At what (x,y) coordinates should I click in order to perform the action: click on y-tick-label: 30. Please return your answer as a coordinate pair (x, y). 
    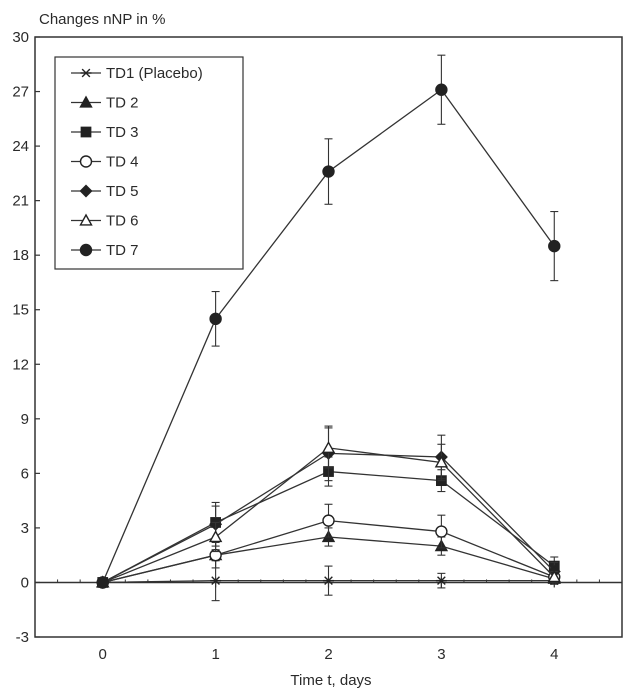
    Looking at the image, I should click on (20, 37).